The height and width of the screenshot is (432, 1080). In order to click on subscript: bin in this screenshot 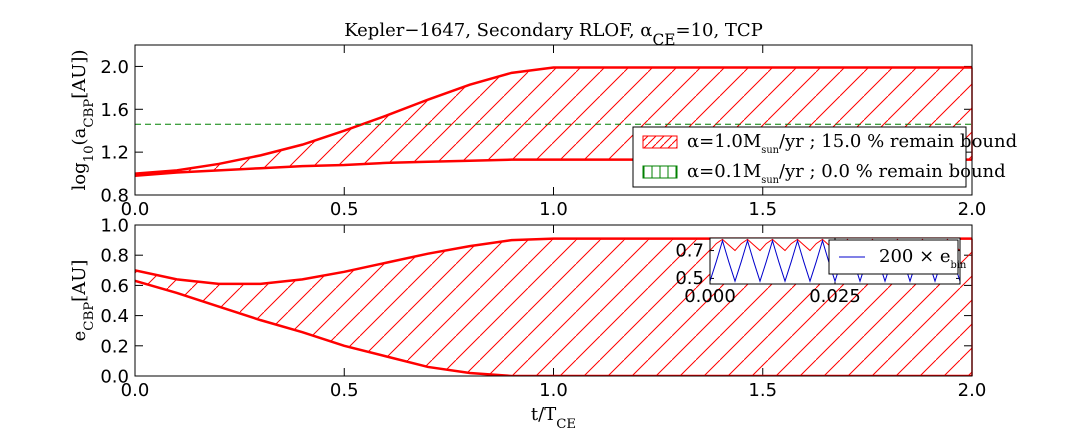, I will do `click(959, 265)`.